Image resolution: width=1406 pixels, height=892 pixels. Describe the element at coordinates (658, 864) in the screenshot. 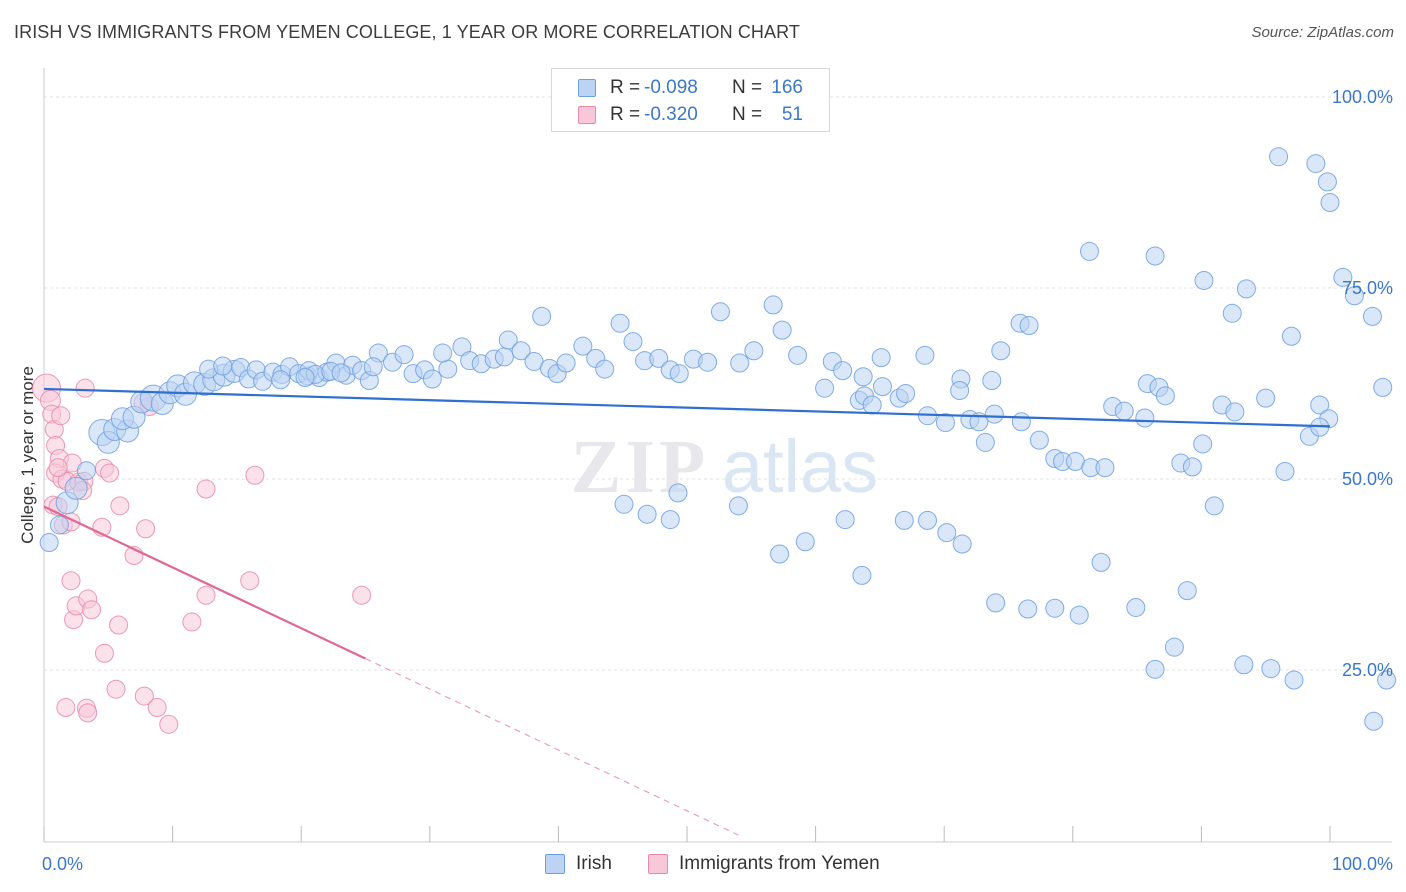

I see `legend-swatch-yemen` at that location.